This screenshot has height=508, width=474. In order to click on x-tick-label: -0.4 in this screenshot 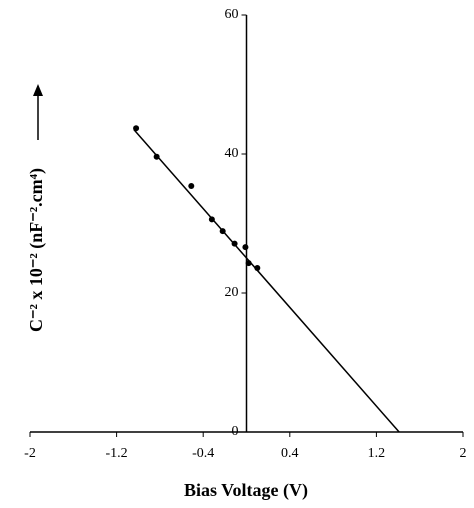, I will do `click(203, 453)`.